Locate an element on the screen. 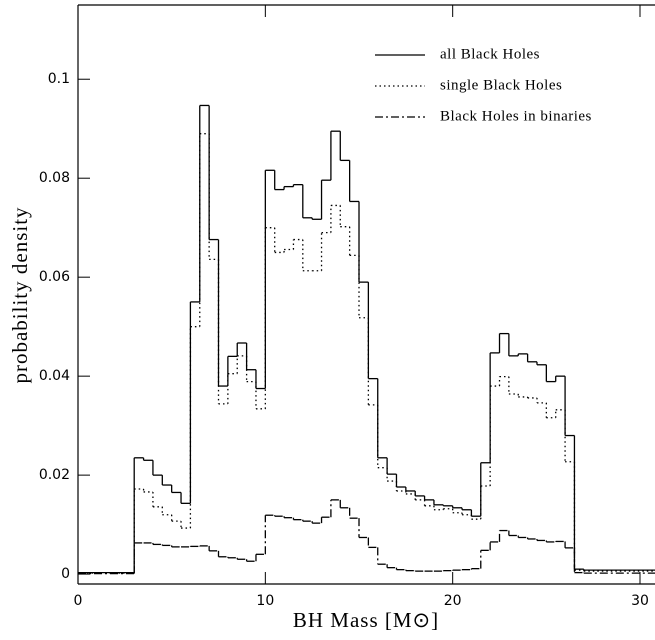 This screenshot has height=640, width=655. x-tick-label: 20 is located at coordinates (453, 601).